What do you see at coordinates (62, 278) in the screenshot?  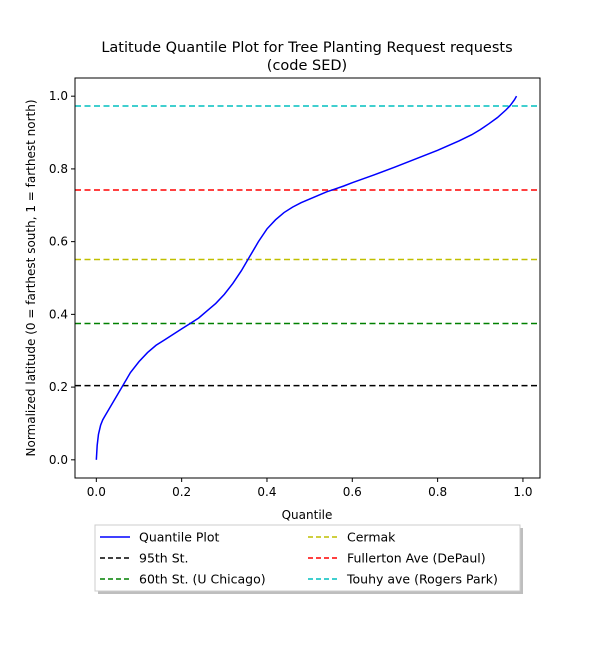 I see `y-axis: 0.0 0.2 0.4 0.6 0.8 1.0` at bounding box center [62, 278].